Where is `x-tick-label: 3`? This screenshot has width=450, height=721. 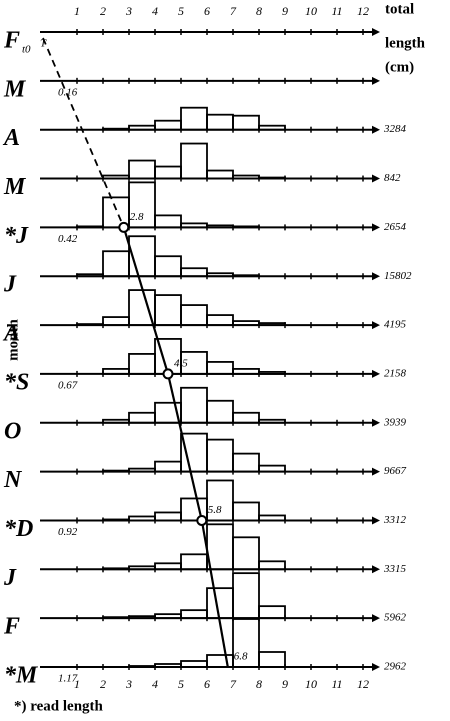 x-tick-label: 3 is located at coordinates (128, 684).